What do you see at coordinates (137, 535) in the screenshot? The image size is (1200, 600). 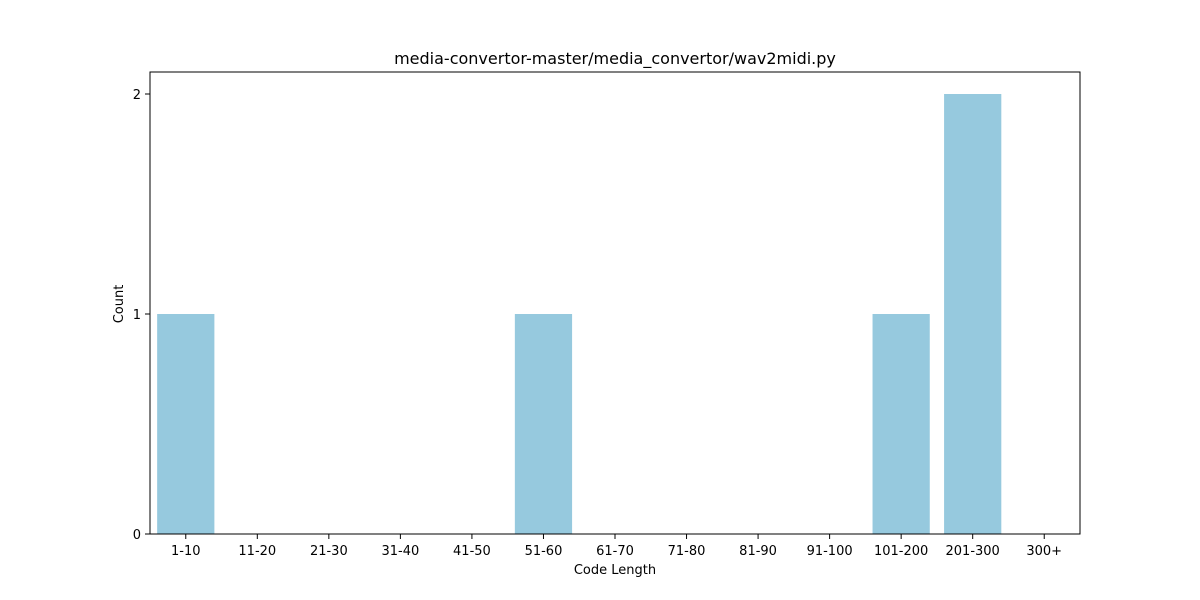 I see `y-tick-label: 0` at bounding box center [137, 535].